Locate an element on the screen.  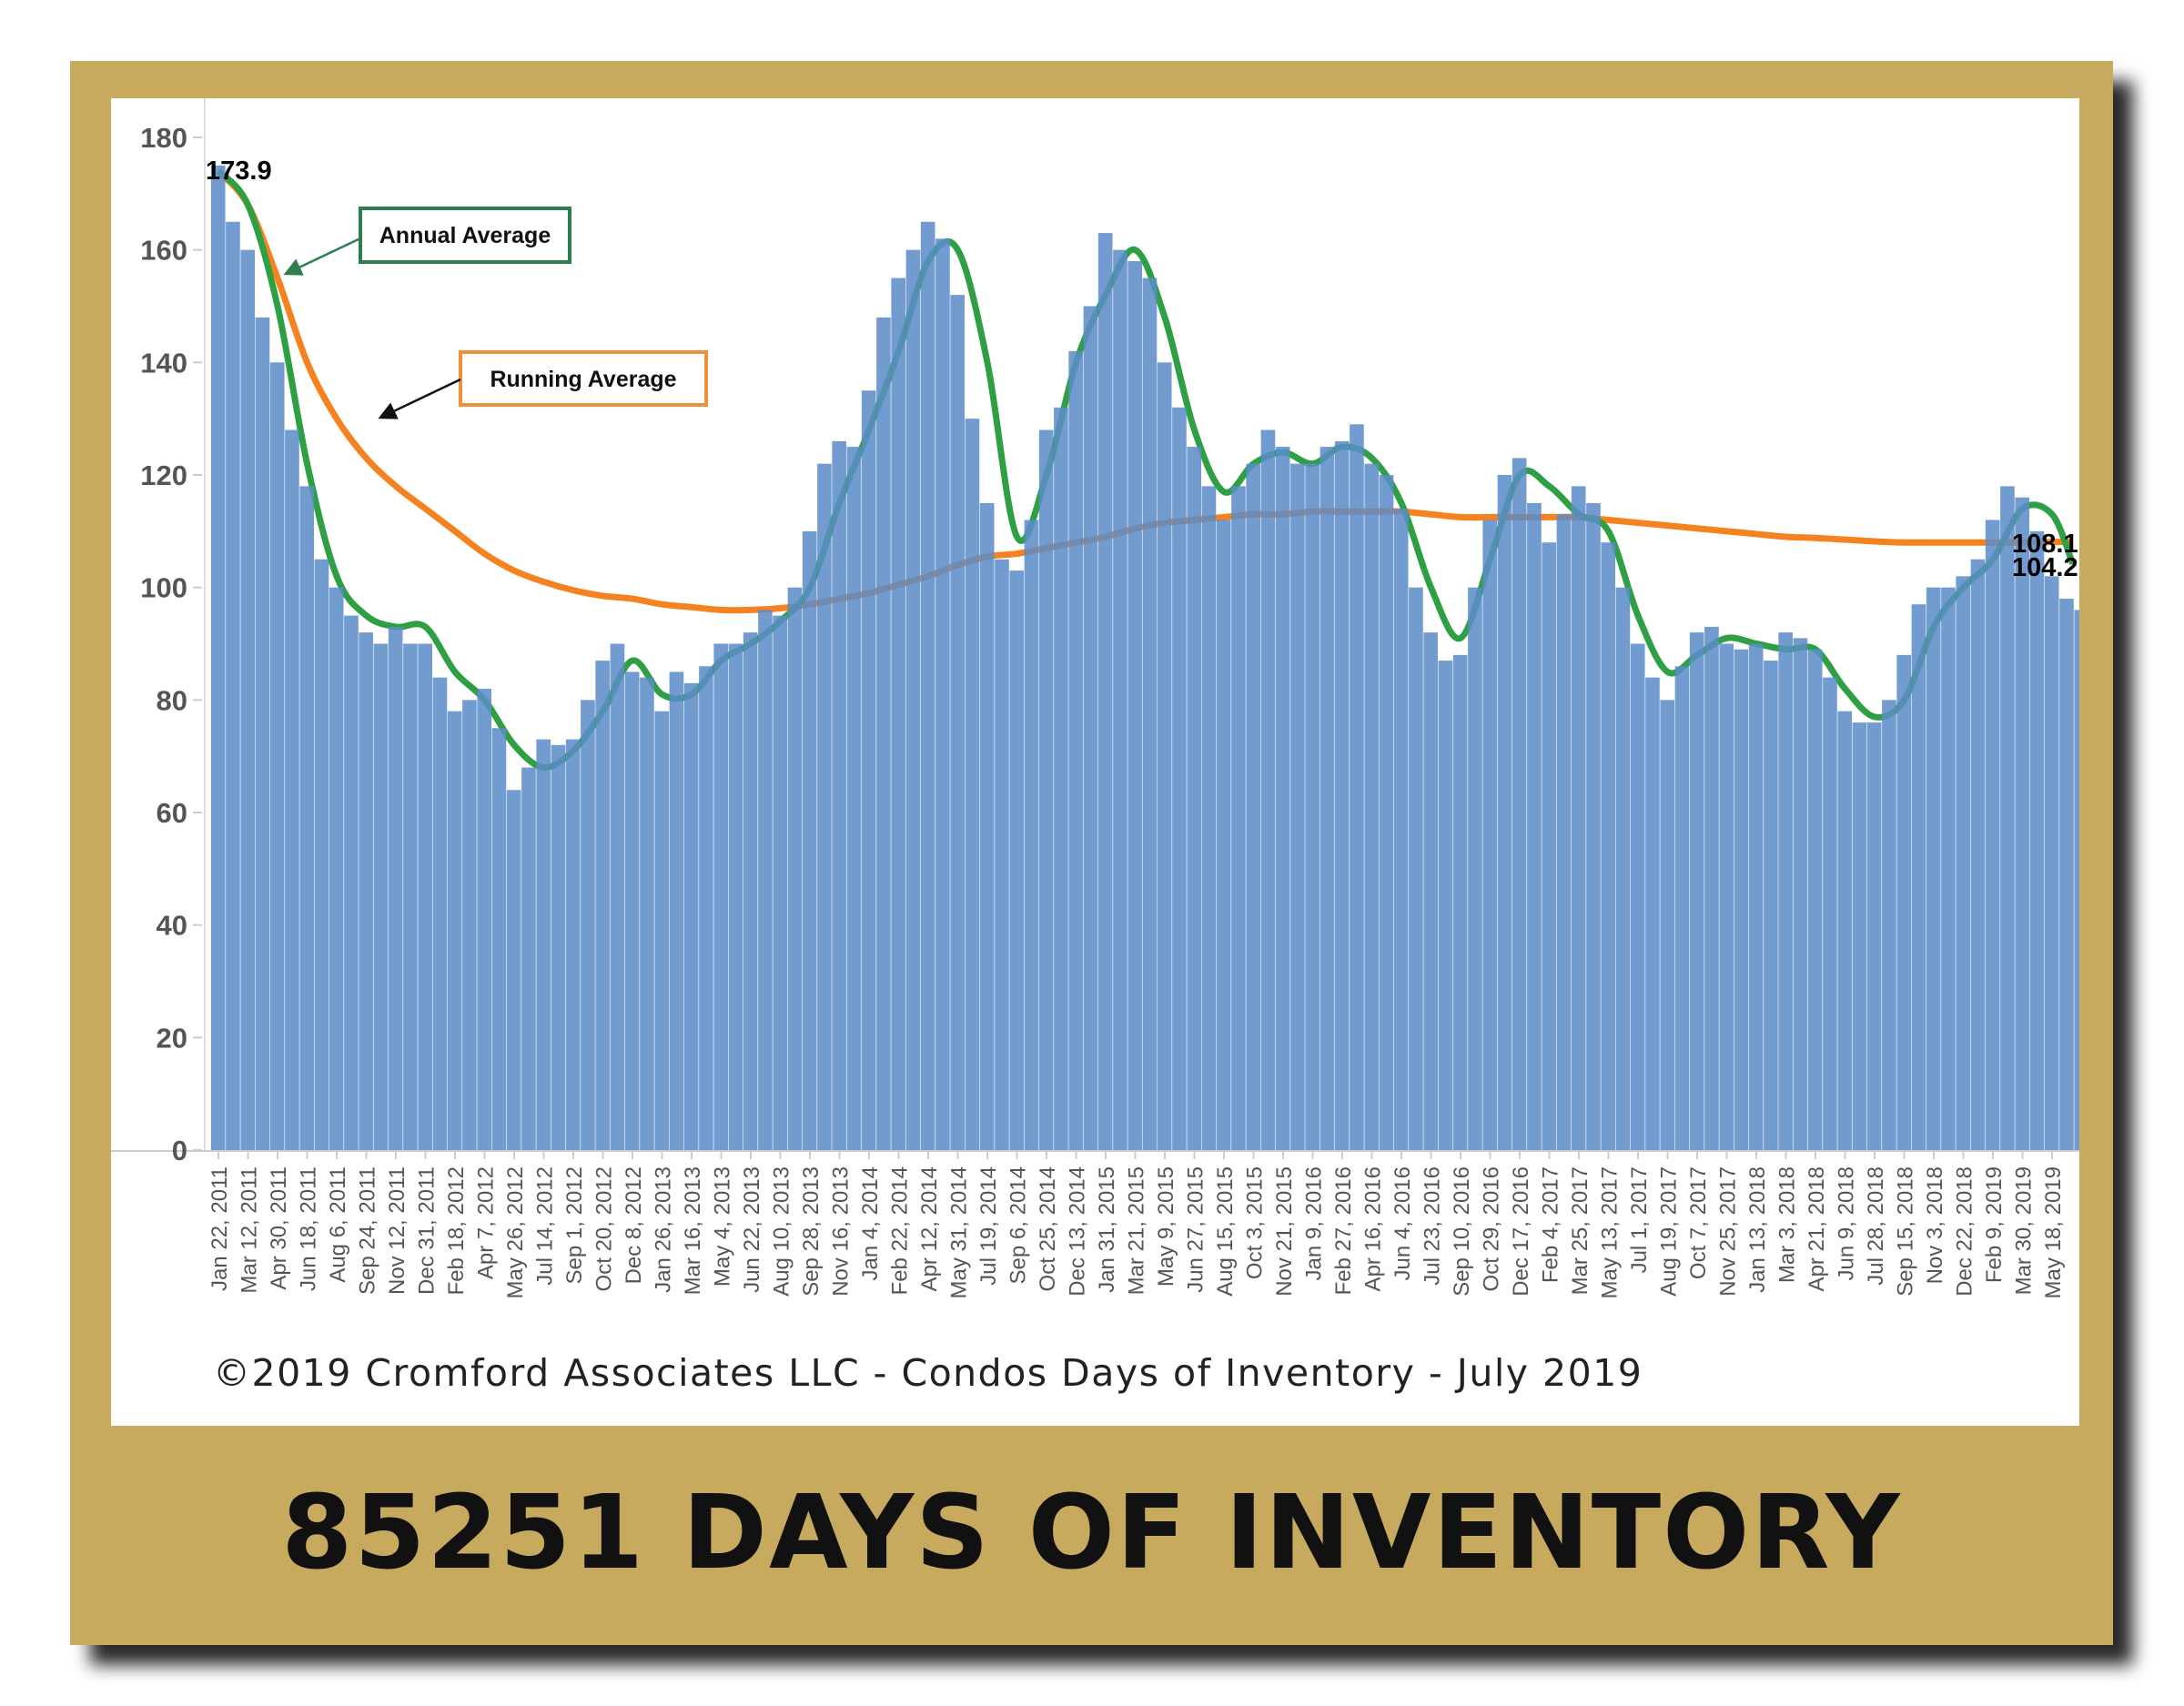
y-tick-label: 0 is located at coordinates (180, 1150).